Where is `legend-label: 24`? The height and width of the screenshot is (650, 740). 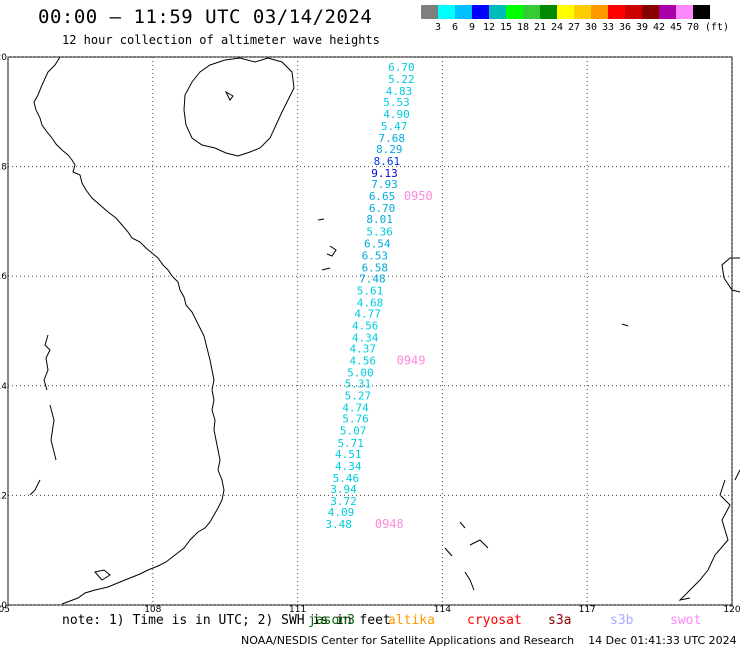
legend-label: 24 is located at coordinates (557, 27).